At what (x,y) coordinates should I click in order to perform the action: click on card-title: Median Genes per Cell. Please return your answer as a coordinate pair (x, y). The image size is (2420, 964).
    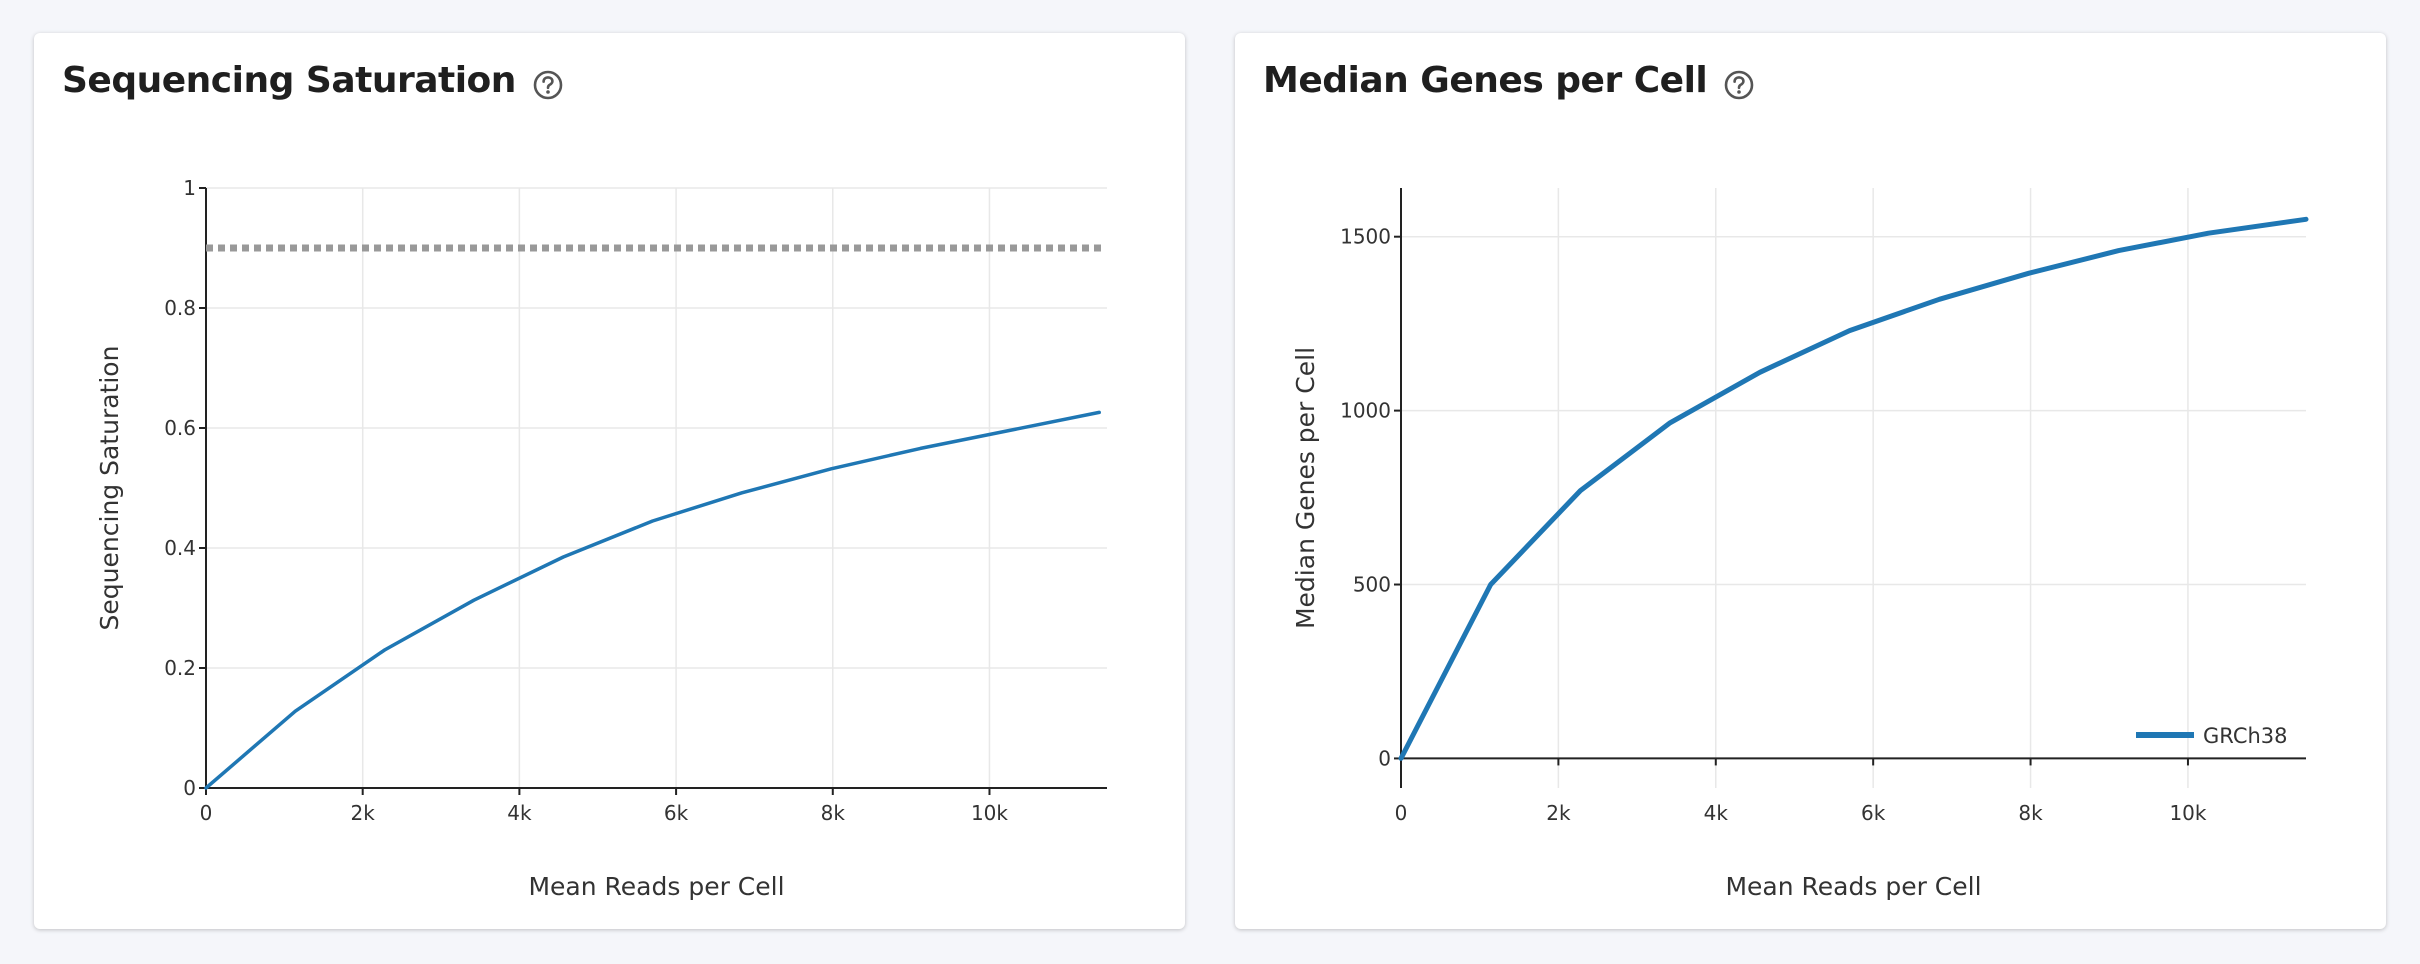
    Looking at the image, I should click on (1485, 80).